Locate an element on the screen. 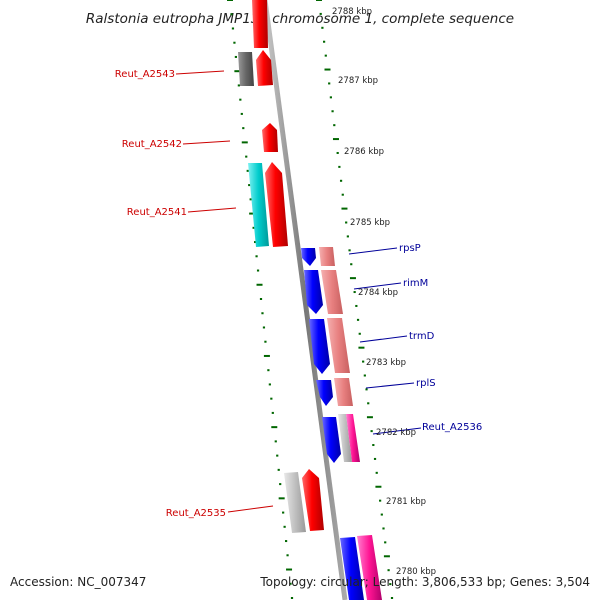  gene-label-rimM: rimM is located at coordinates (415, 283).